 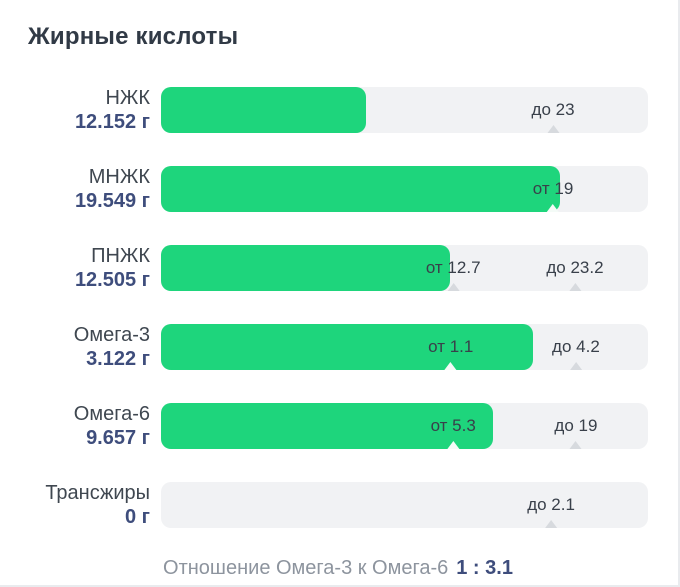 What do you see at coordinates (112, 280) in the screenshot?
I see `nutrient-value: 12.505 г` at bounding box center [112, 280].